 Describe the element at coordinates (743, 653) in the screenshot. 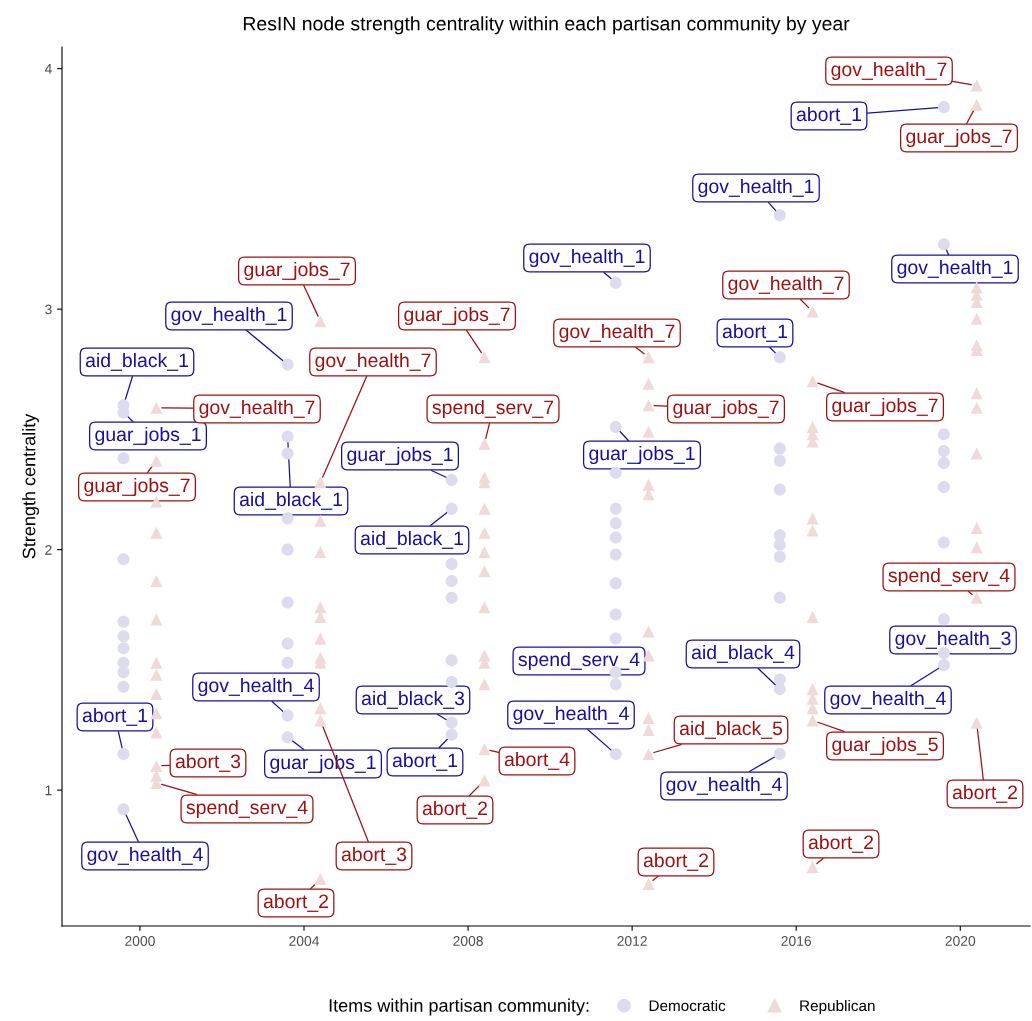

I see `annotation: aid_black_4` at that location.